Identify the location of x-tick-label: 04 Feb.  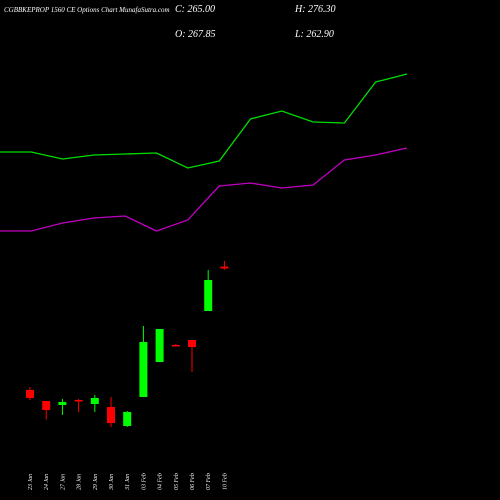
(160, 481).